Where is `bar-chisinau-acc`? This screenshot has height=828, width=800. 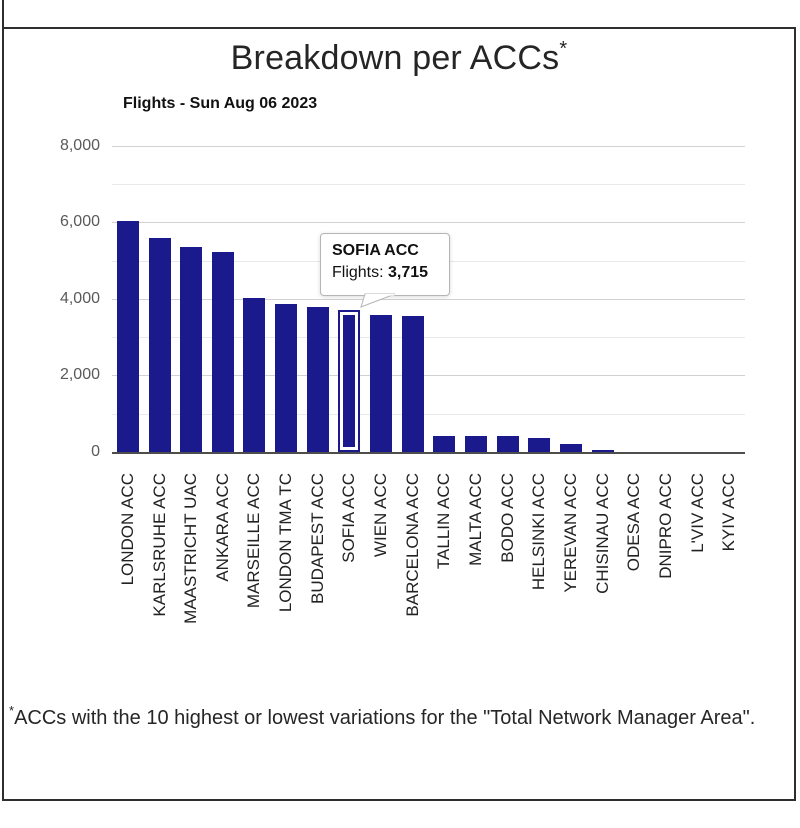
bar-chisinau-acc is located at coordinates (602, 451).